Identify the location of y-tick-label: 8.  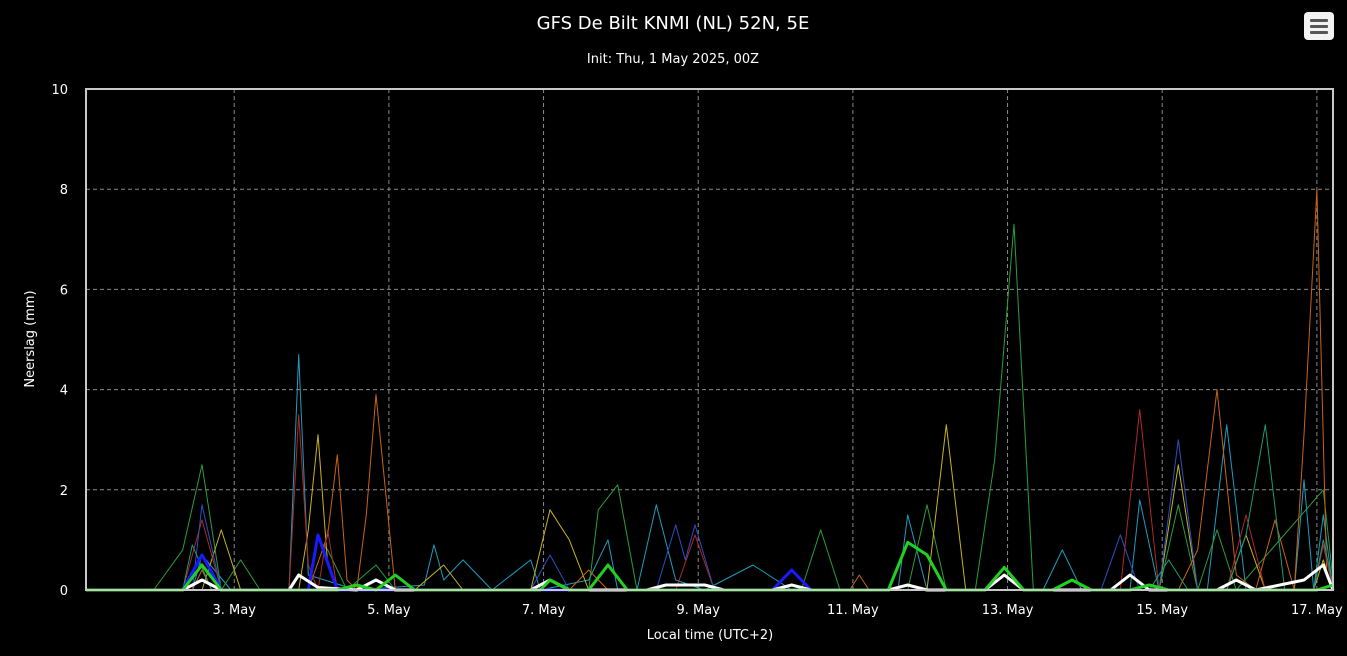
(64, 190).